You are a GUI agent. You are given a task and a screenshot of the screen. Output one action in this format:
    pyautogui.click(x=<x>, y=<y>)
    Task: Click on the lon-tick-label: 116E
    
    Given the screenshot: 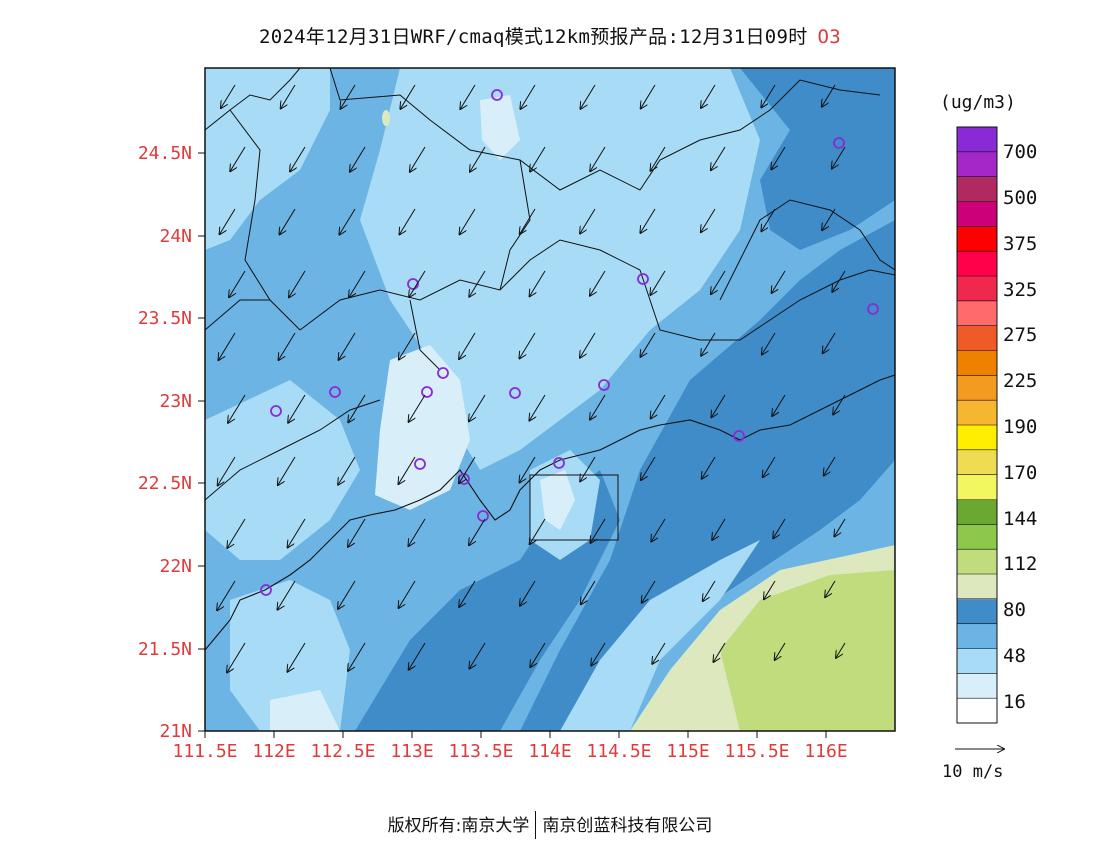 What is the action you would take?
    pyautogui.click(x=826, y=751)
    